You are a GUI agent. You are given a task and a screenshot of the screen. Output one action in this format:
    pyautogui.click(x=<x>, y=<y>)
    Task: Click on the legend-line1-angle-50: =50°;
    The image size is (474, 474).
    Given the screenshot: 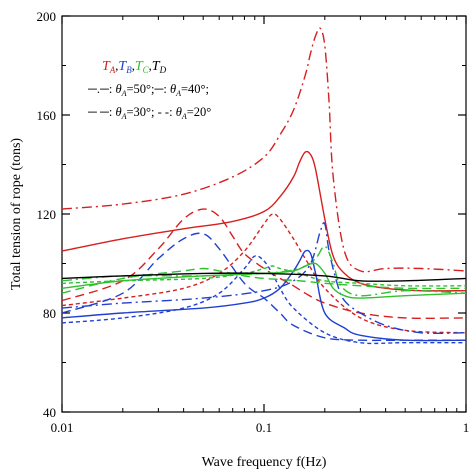 What is the action you would take?
    pyautogui.click(x=140, y=89)
    